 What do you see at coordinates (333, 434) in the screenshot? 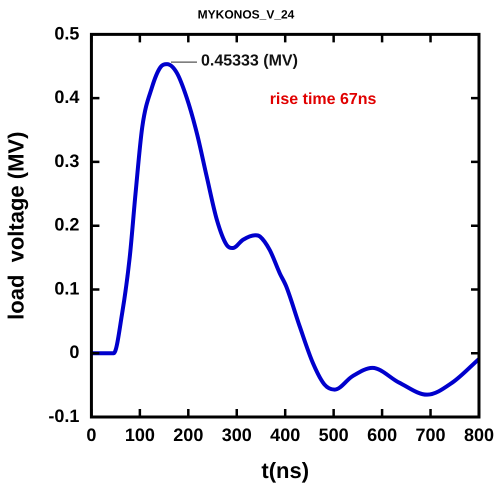
I see `x-tick-label: 500` at bounding box center [333, 434].